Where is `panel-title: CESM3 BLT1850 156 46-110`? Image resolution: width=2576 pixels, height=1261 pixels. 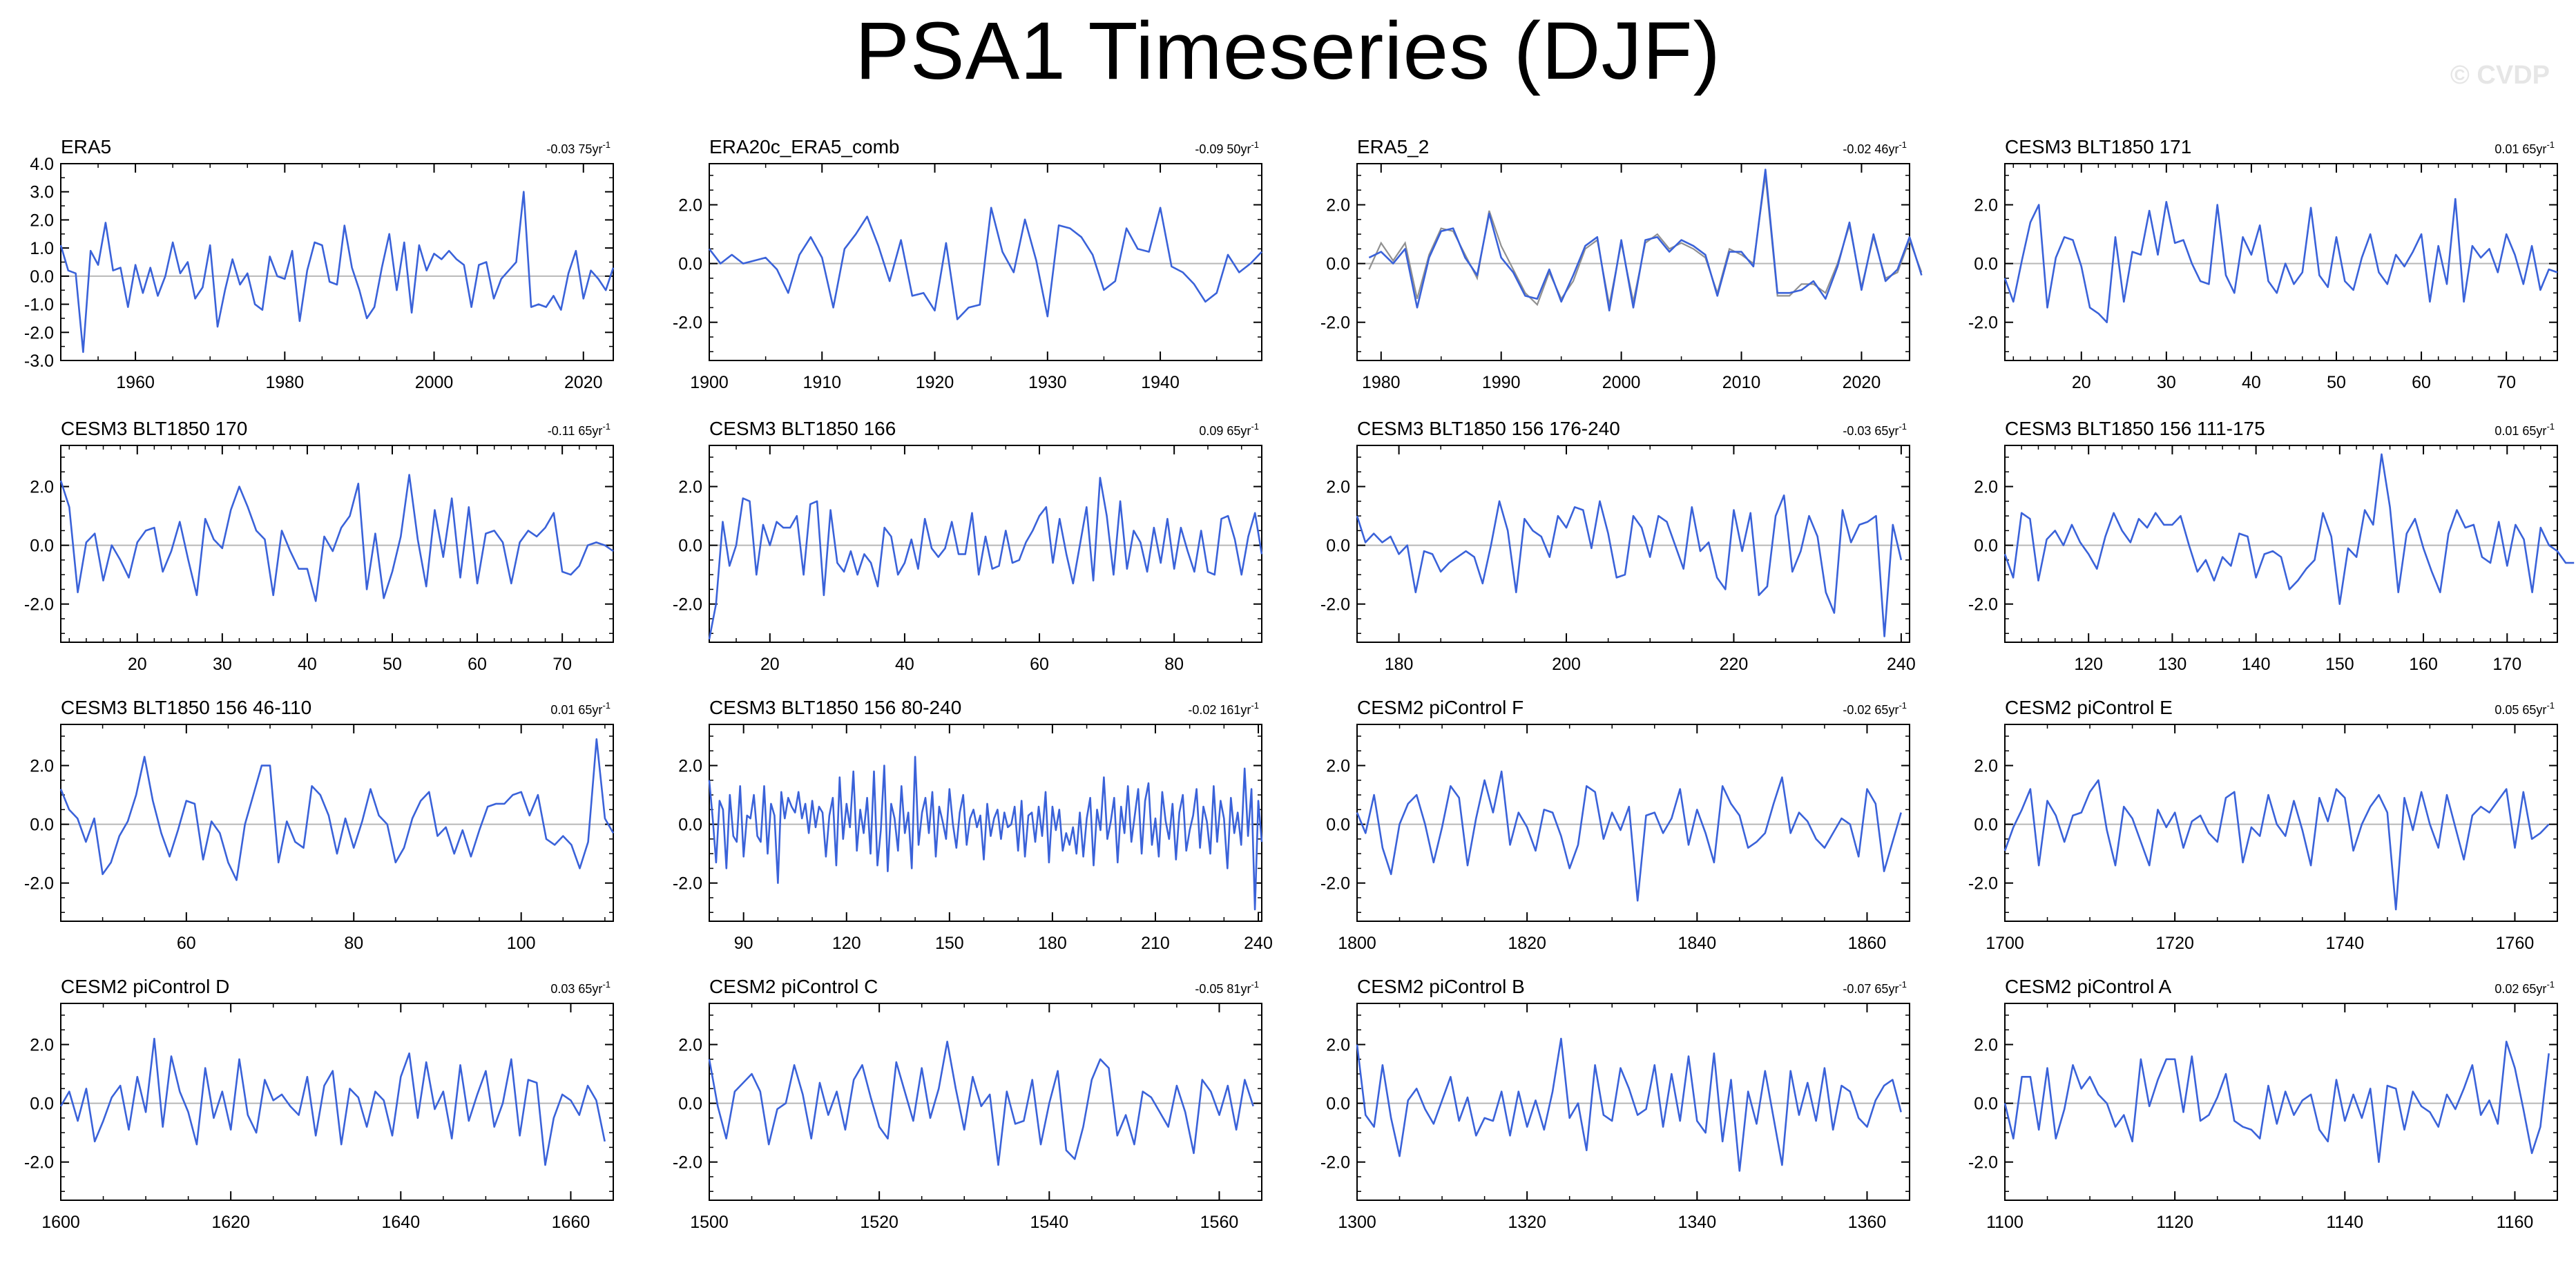 panel-title: CESM3 BLT1850 156 46-110 is located at coordinates (186, 707).